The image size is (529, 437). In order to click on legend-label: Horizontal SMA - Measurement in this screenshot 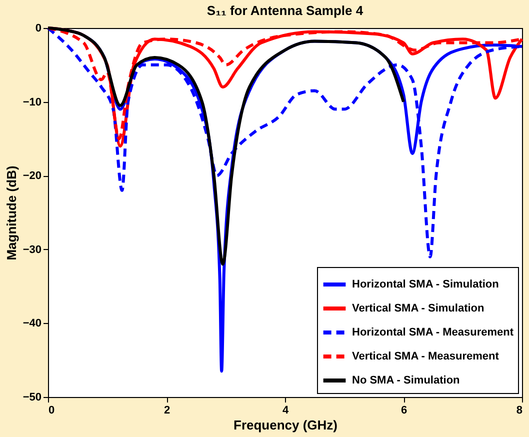, I will do `click(433, 332)`.